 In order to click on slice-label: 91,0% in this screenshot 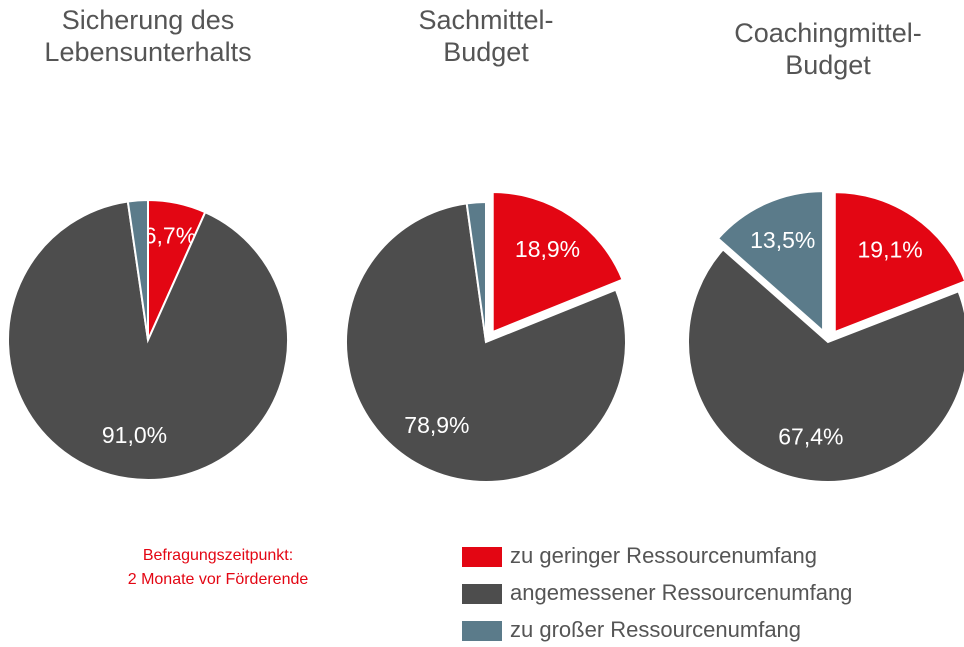, I will do `click(134, 435)`.